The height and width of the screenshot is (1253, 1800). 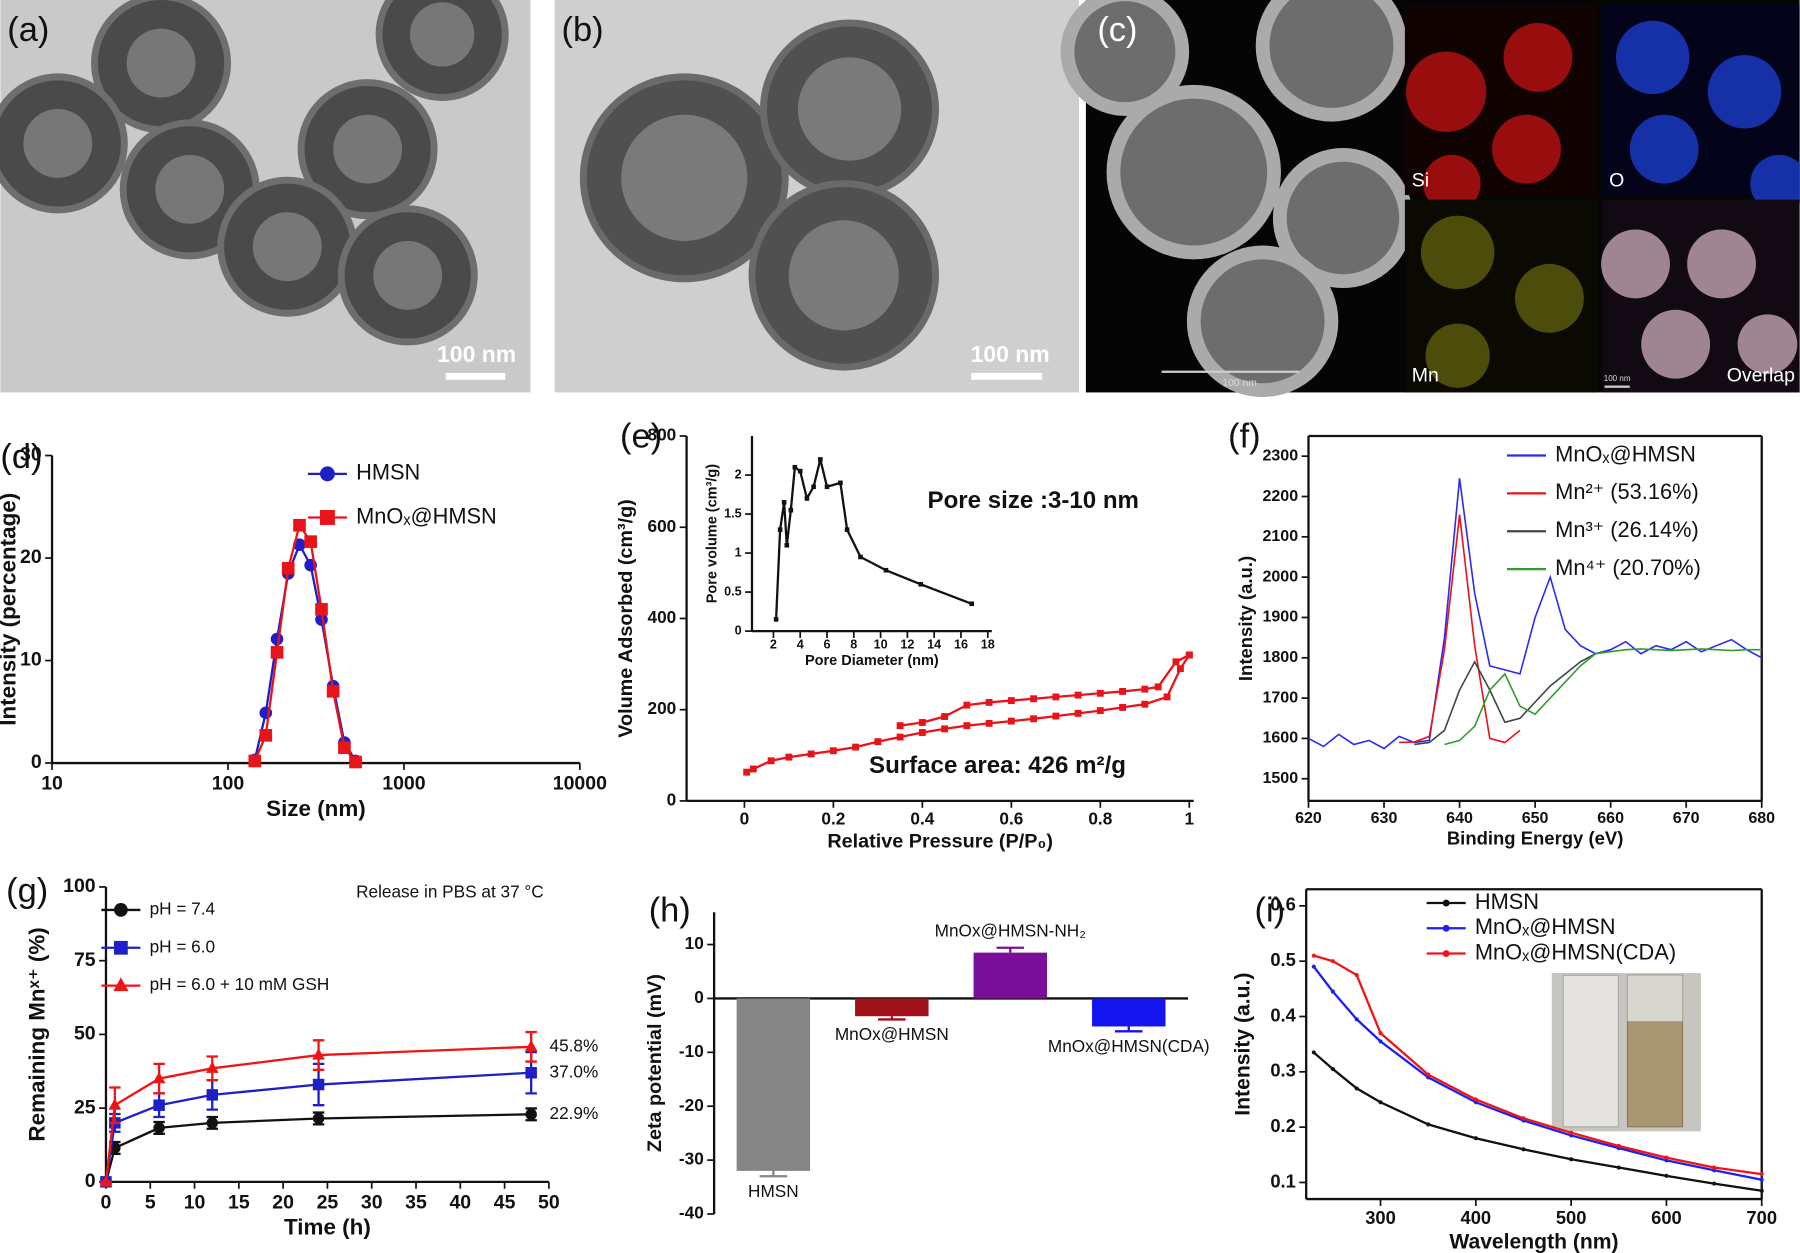 What do you see at coordinates (1283, 904) in the screenshot?
I see `y-tick-label: 0.6` at bounding box center [1283, 904].